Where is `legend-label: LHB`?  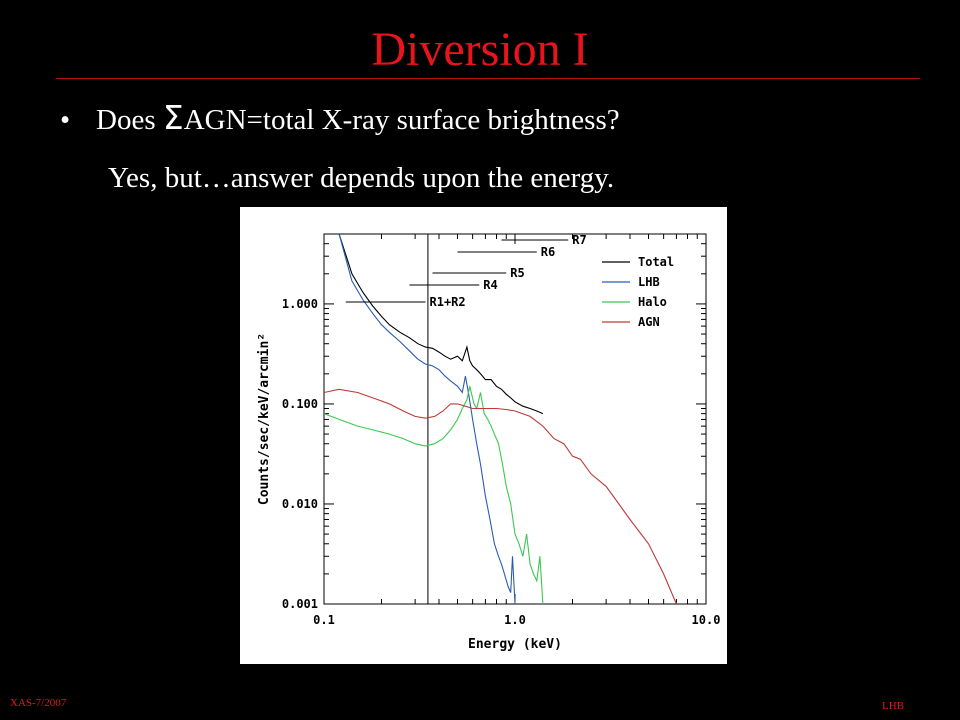
legend-label: LHB is located at coordinates (649, 282).